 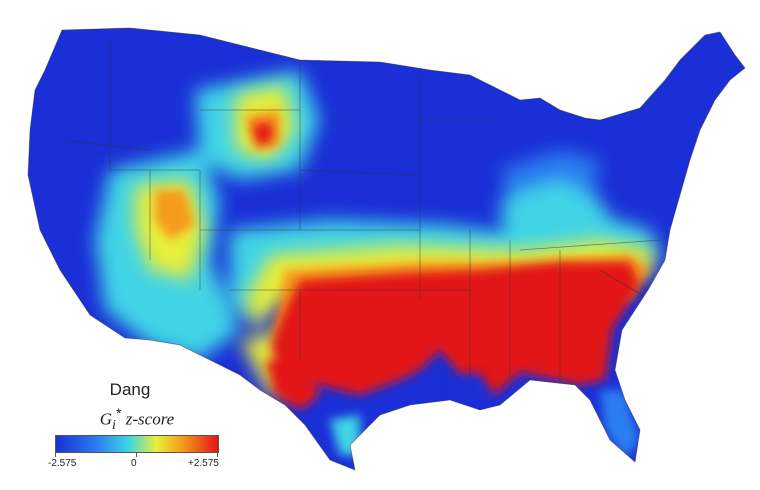 What do you see at coordinates (560, 210) in the screenshot?
I see `band-ohio` at bounding box center [560, 210].